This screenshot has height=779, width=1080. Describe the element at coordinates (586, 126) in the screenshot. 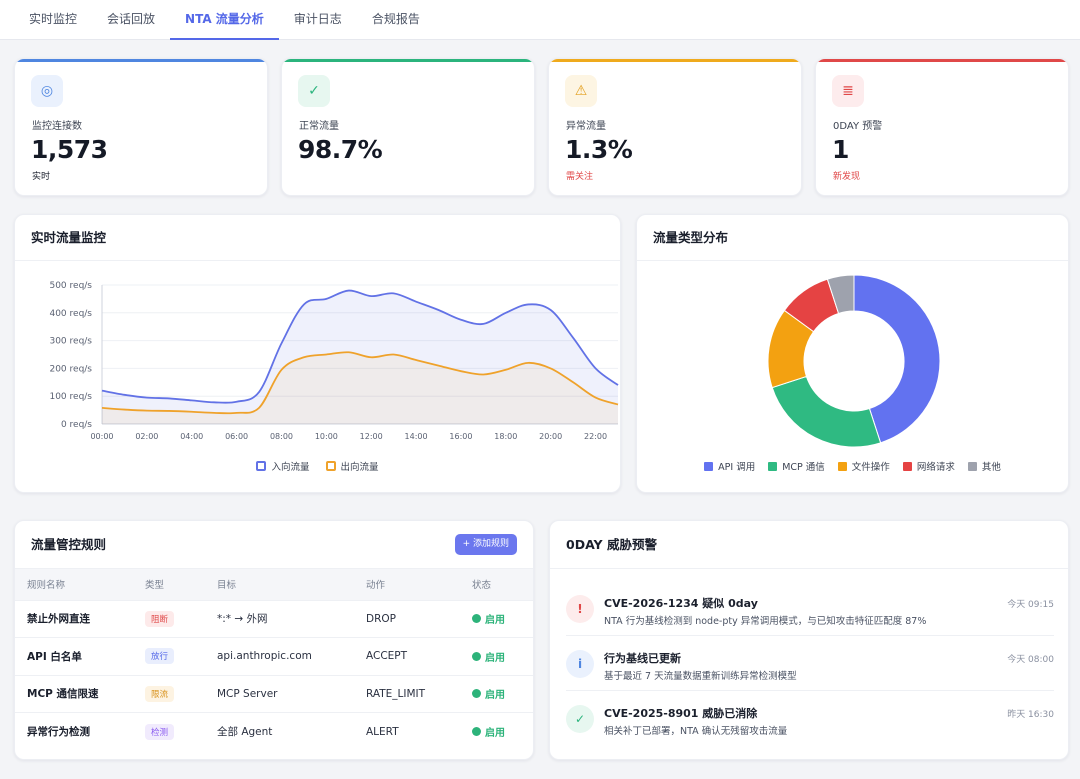

I see `stat-label: 异常流量` at that location.